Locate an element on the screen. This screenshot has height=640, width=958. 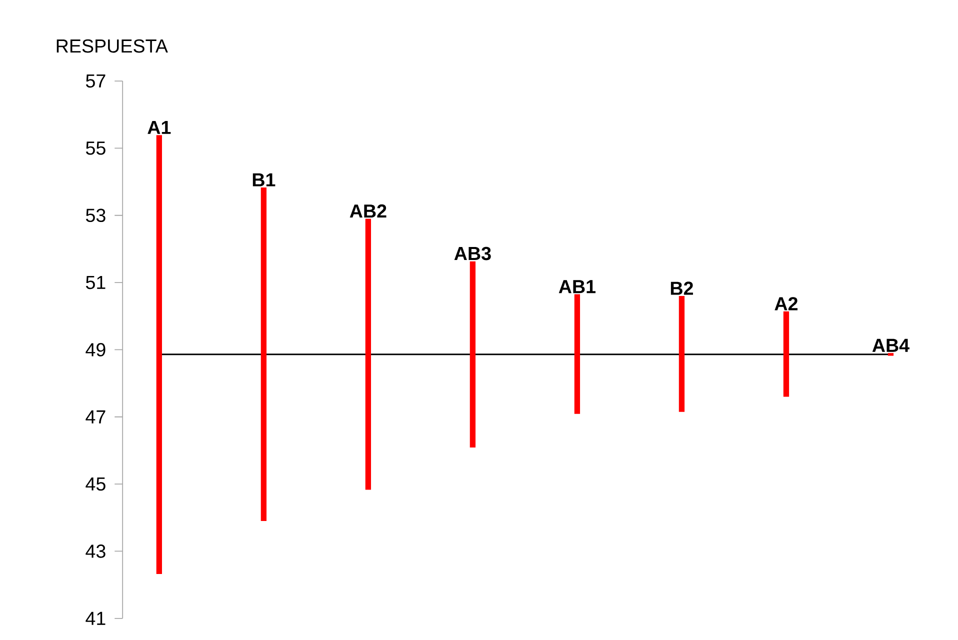
y-tick-label: 51 is located at coordinates (96, 282).